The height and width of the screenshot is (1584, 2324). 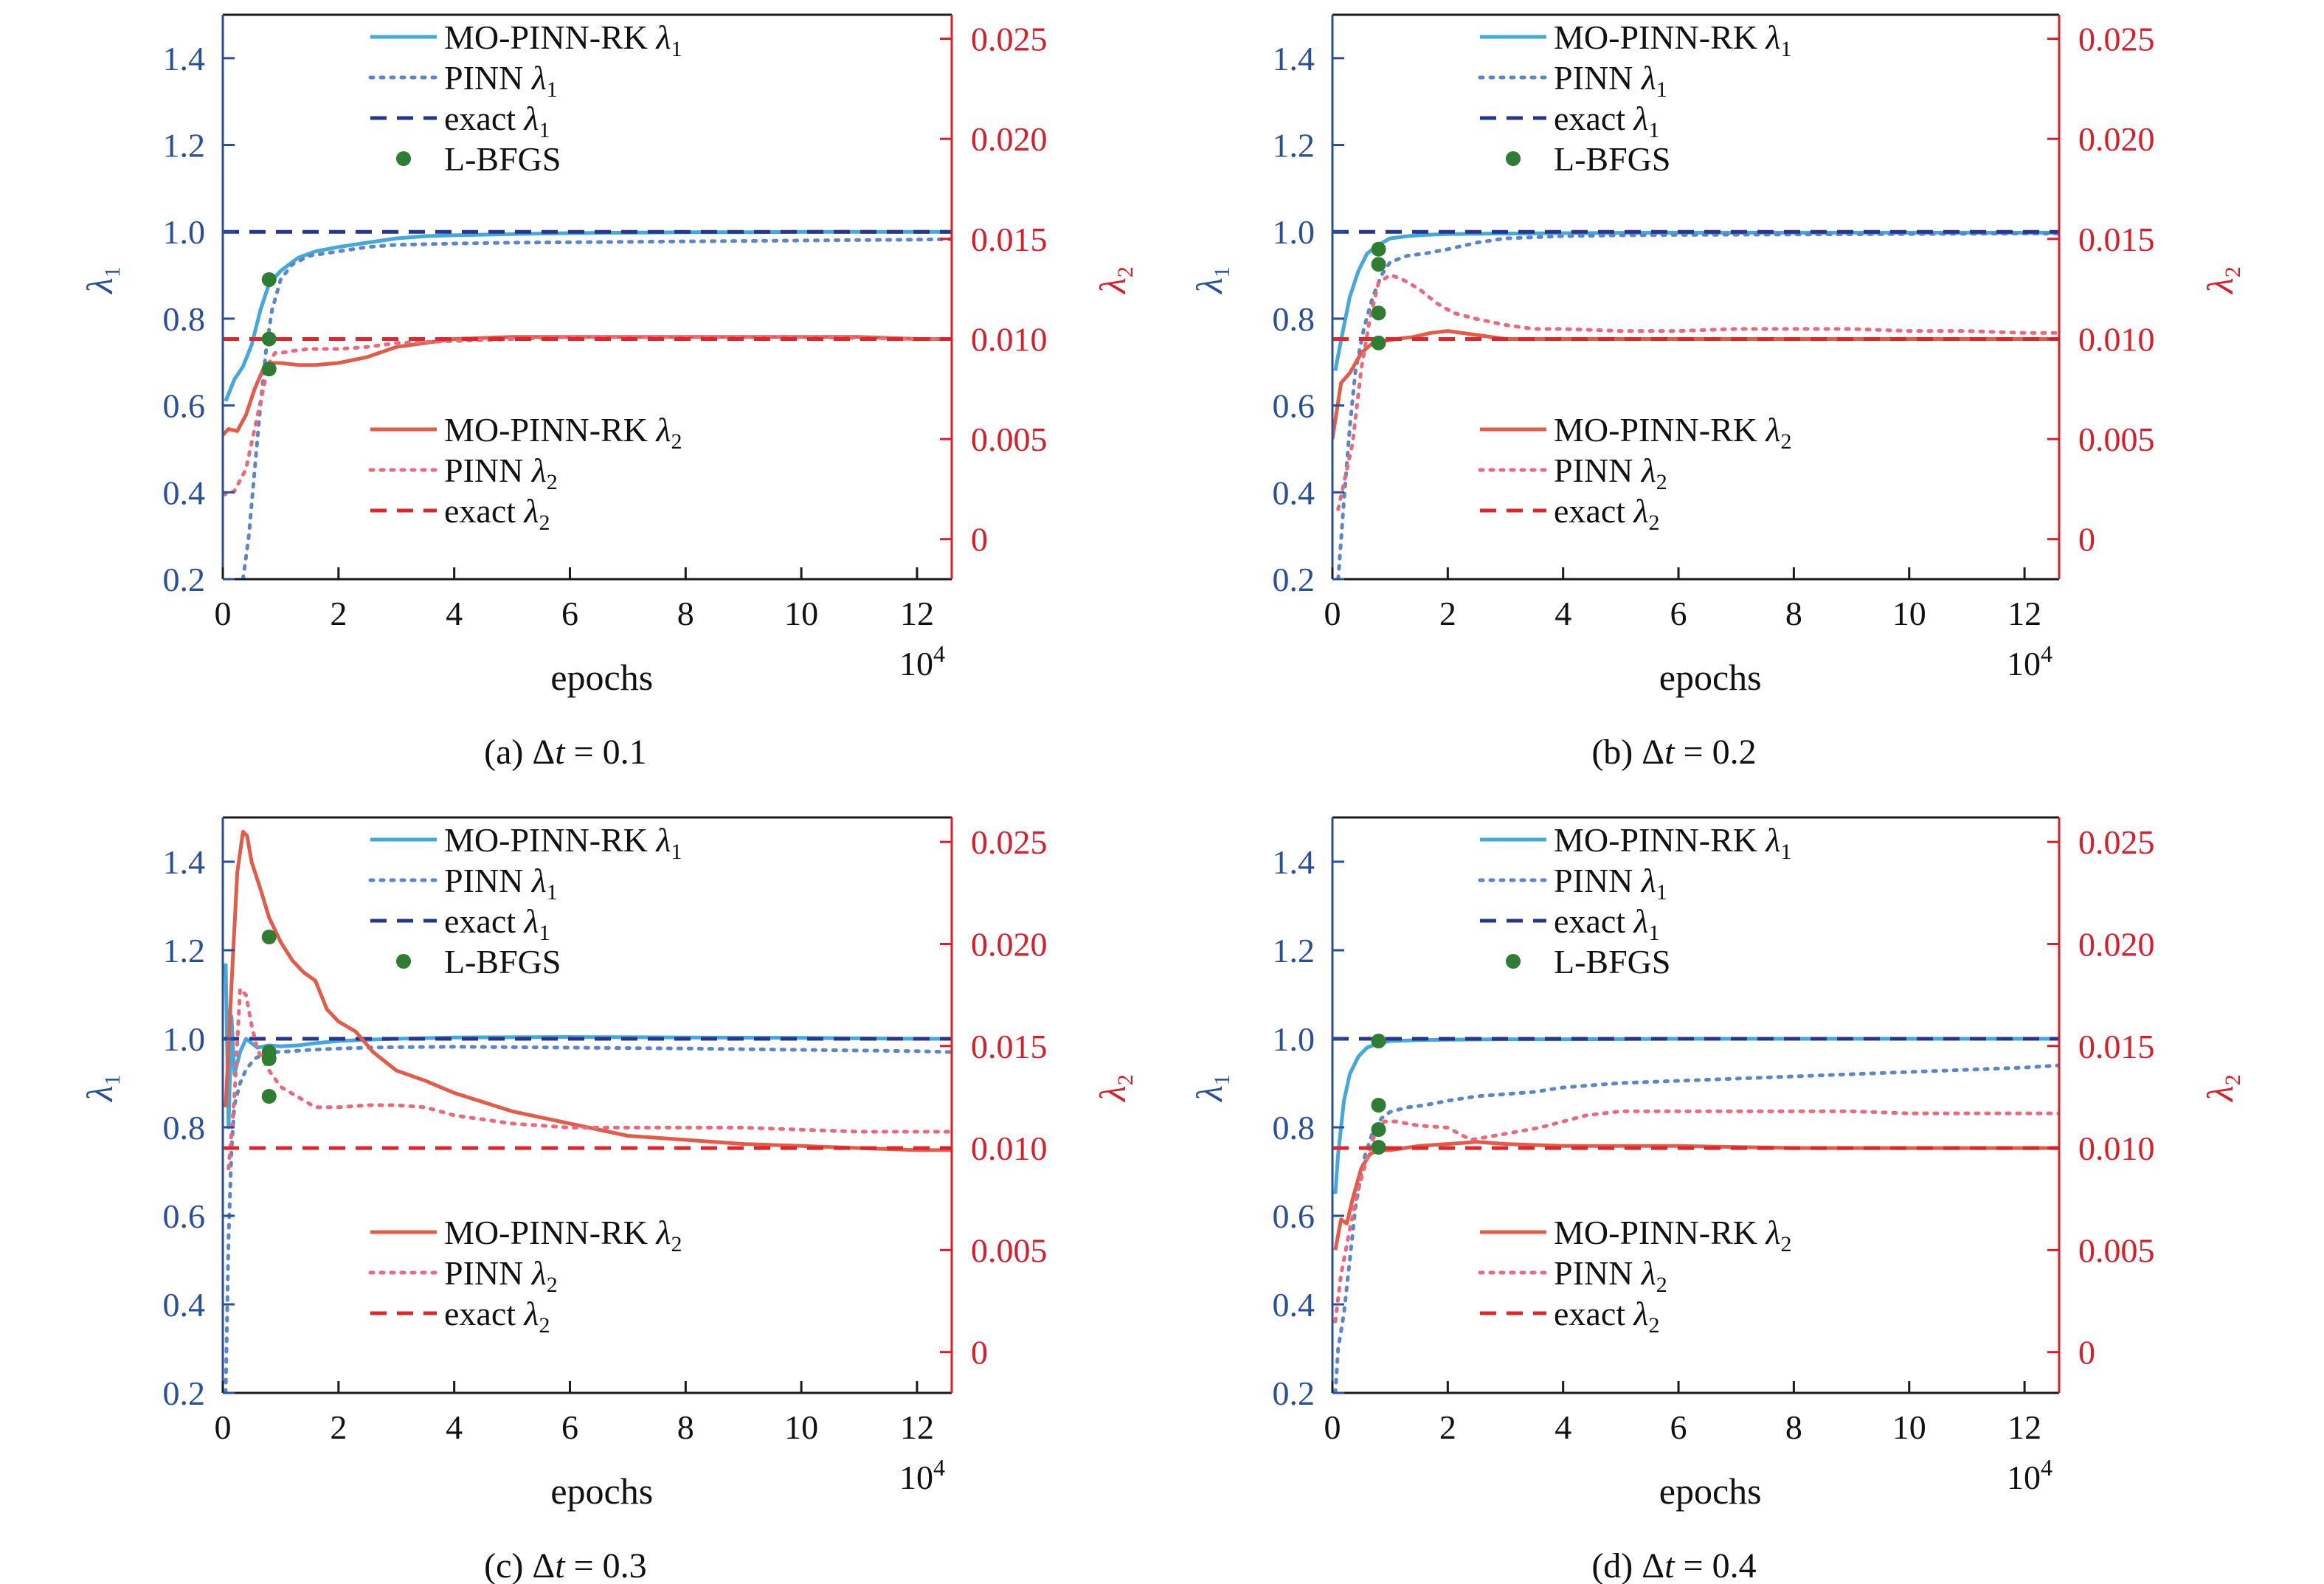 What do you see at coordinates (916, 663) in the screenshot?
I see `x-multiplier-base: 10` at bounding box center [916, 663].